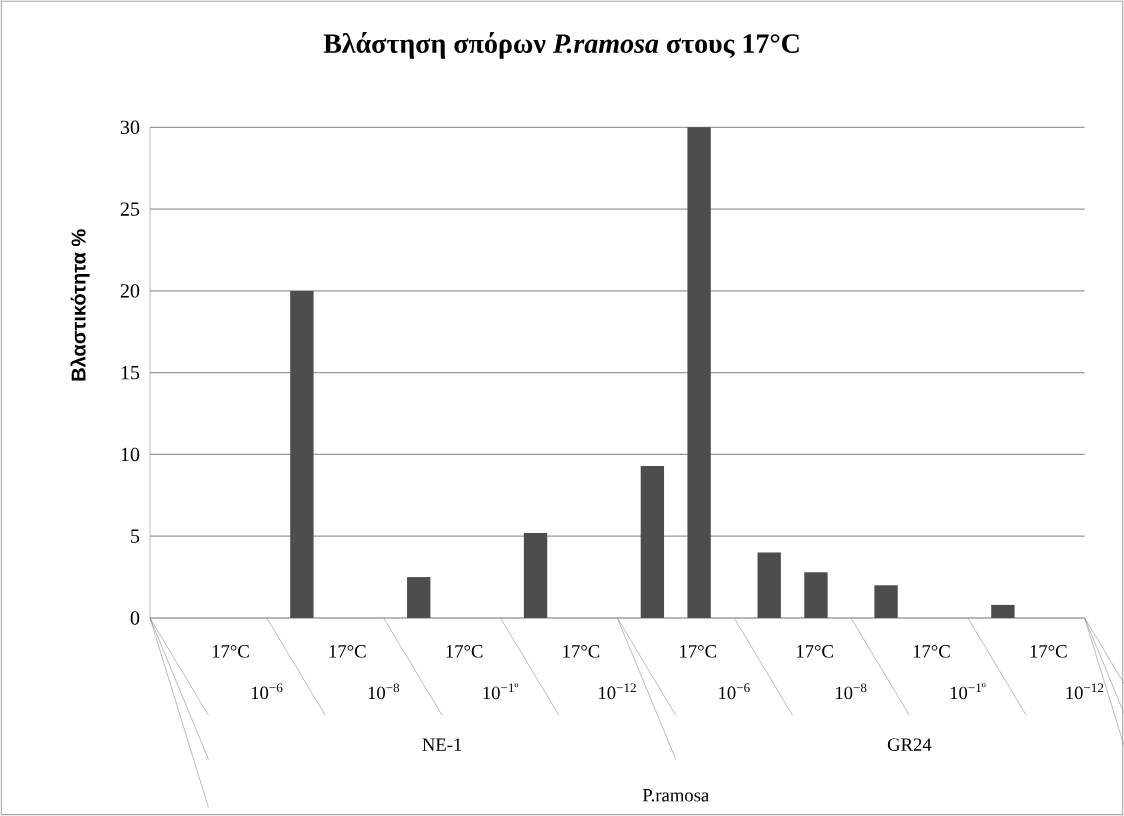 The height and width of the screenshot is (816, 1124). I want to click on text: P.ramosa, so click(675, 795).